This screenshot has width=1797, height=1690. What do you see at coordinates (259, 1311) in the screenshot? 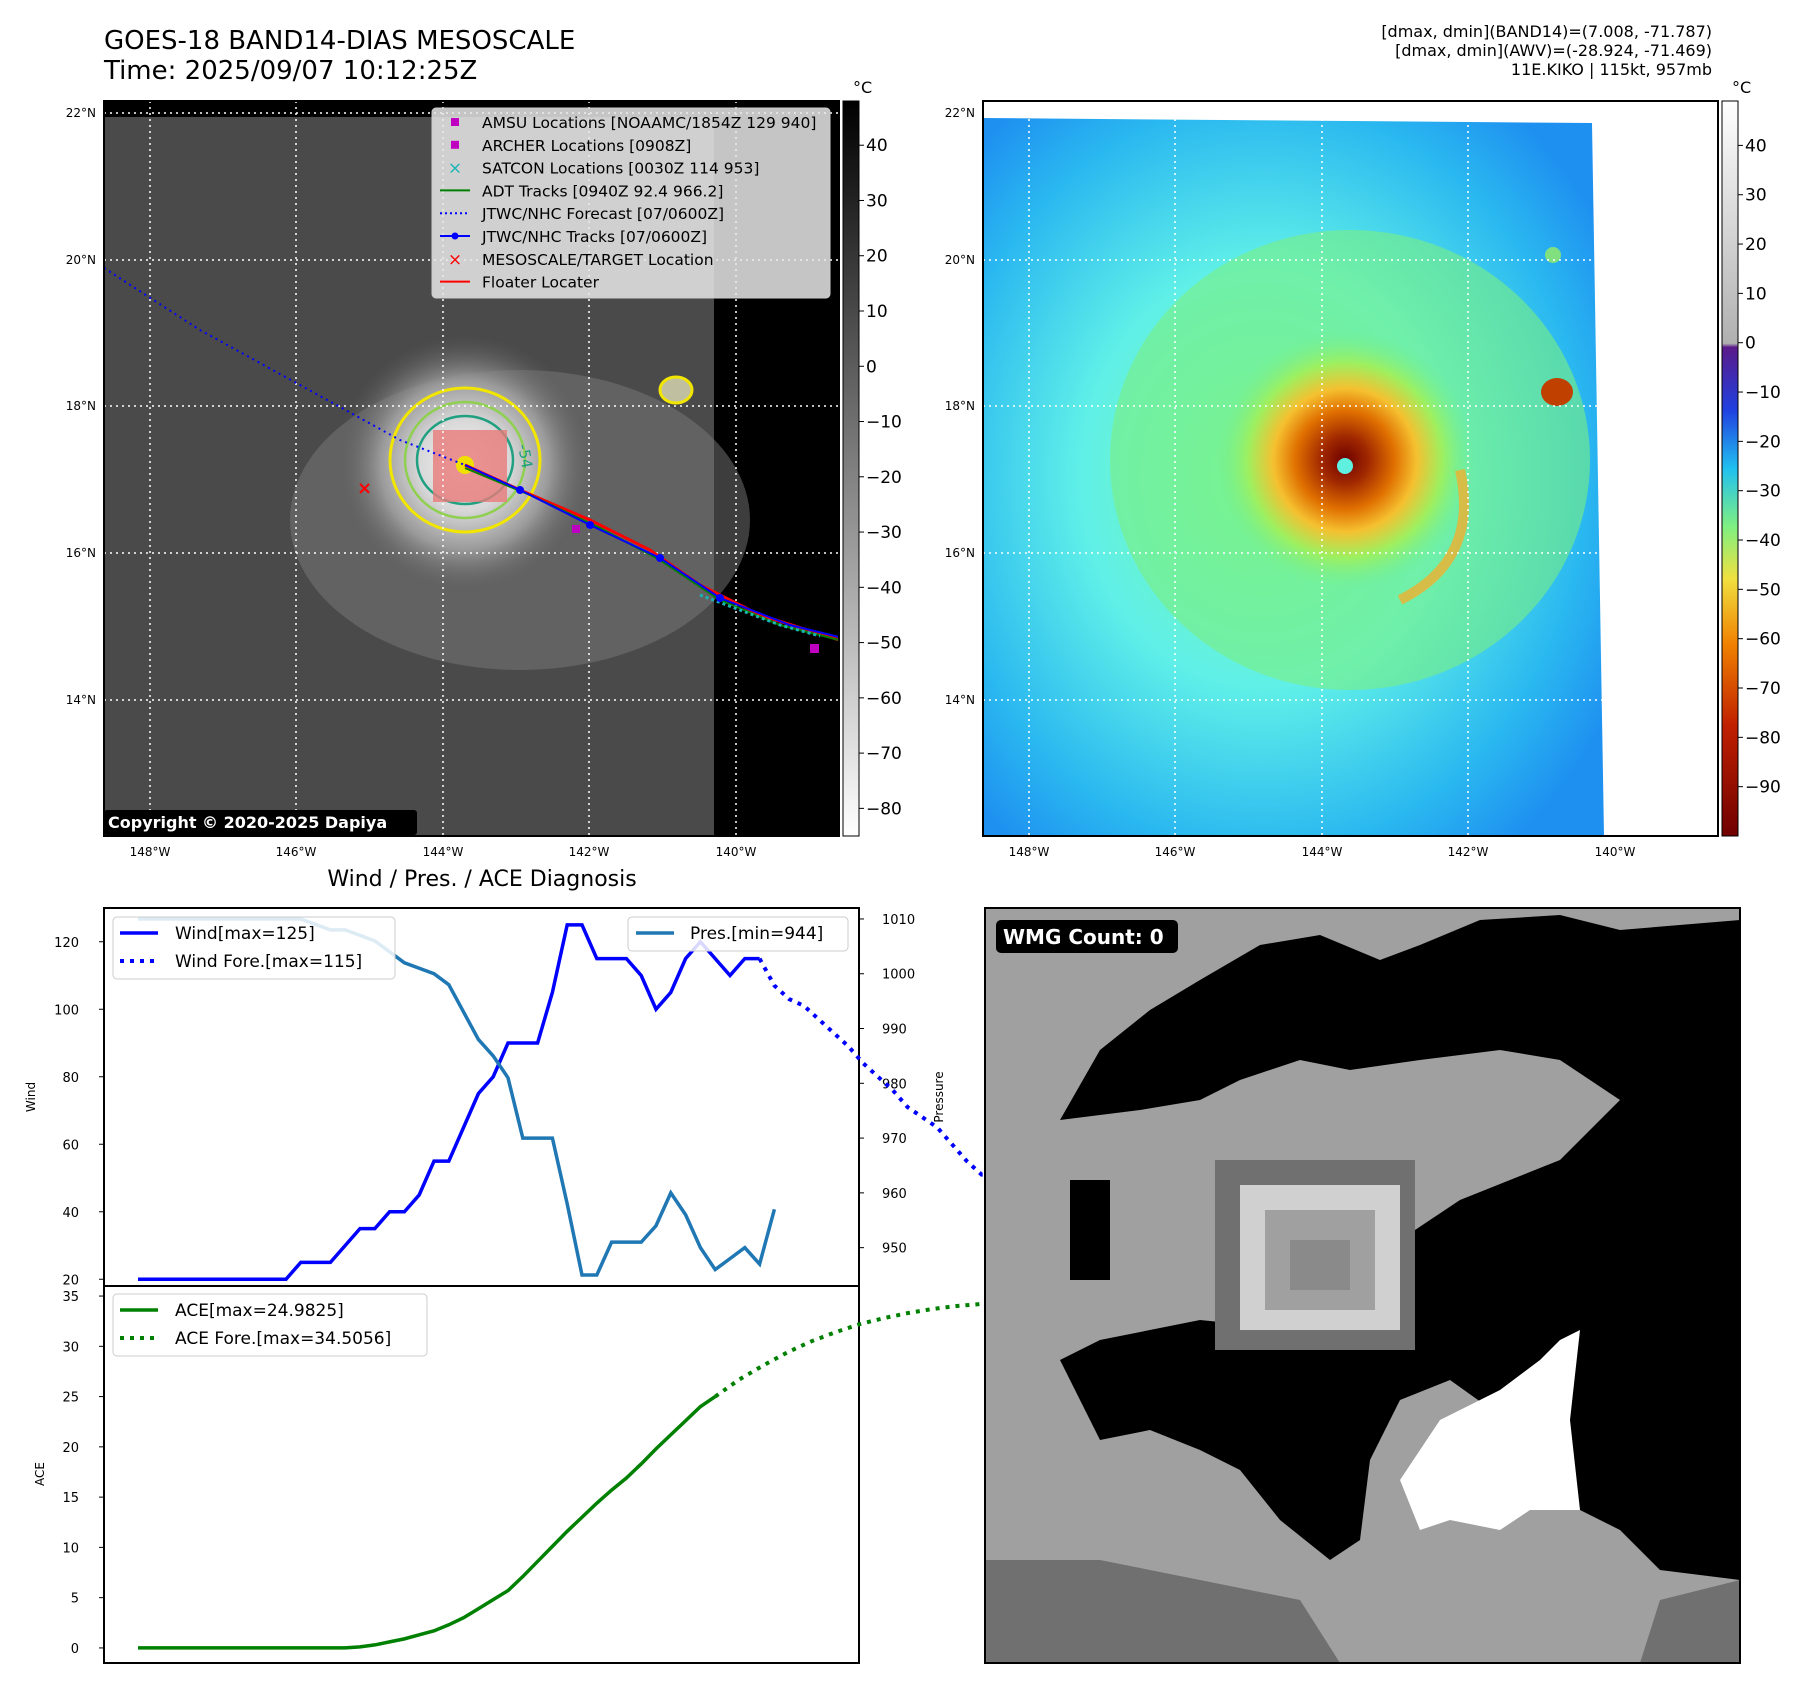
I see `legend-label-ace: ACE[max=24.9825]` at bounding box center [259, 1311].